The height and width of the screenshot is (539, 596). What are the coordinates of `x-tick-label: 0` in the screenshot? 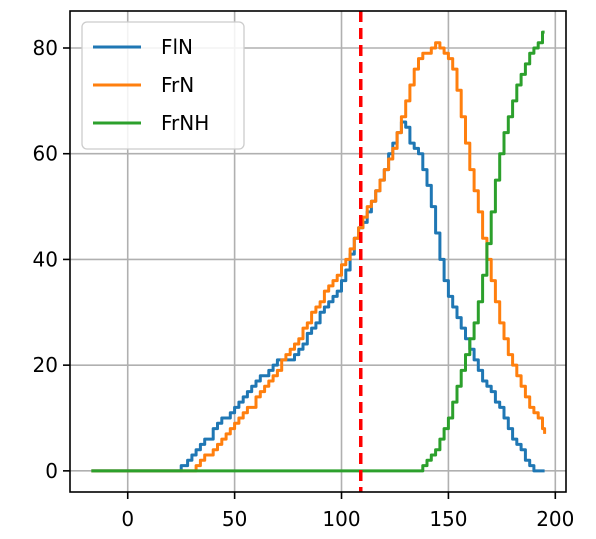 It's located at (127, 519).